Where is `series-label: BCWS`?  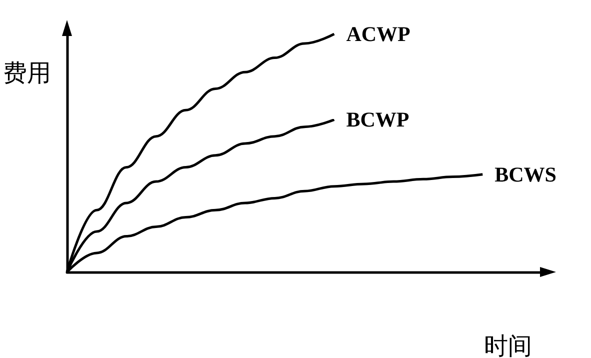
series-label: BCWS is located at coordinates (525, 174).